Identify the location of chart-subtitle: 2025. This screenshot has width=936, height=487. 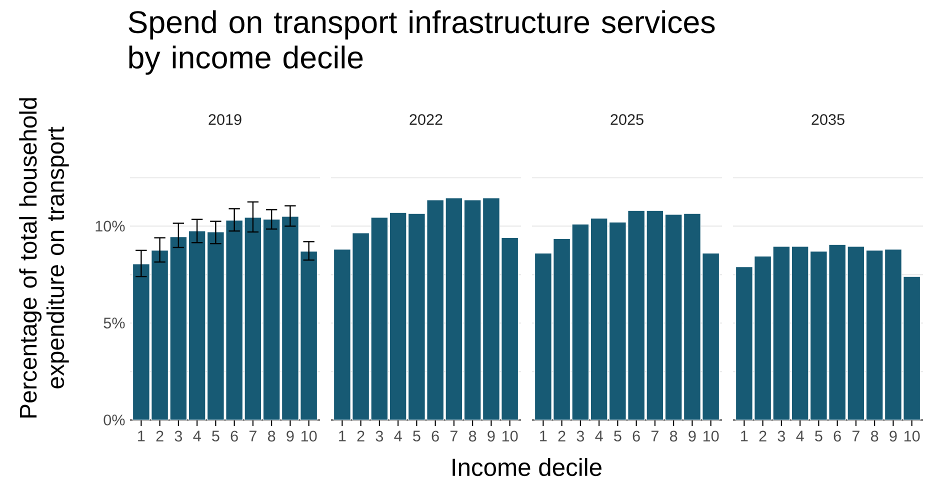
(627, 119).